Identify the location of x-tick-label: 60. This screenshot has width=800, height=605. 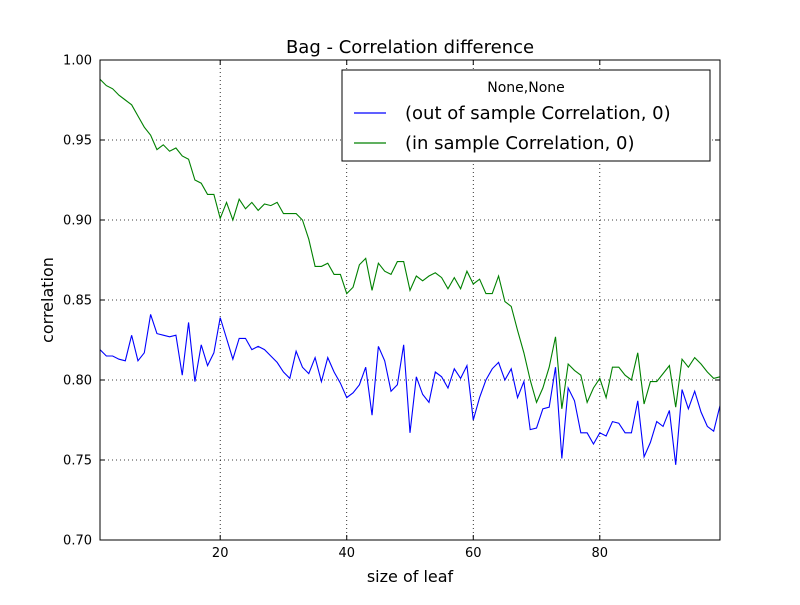
(473, 553).